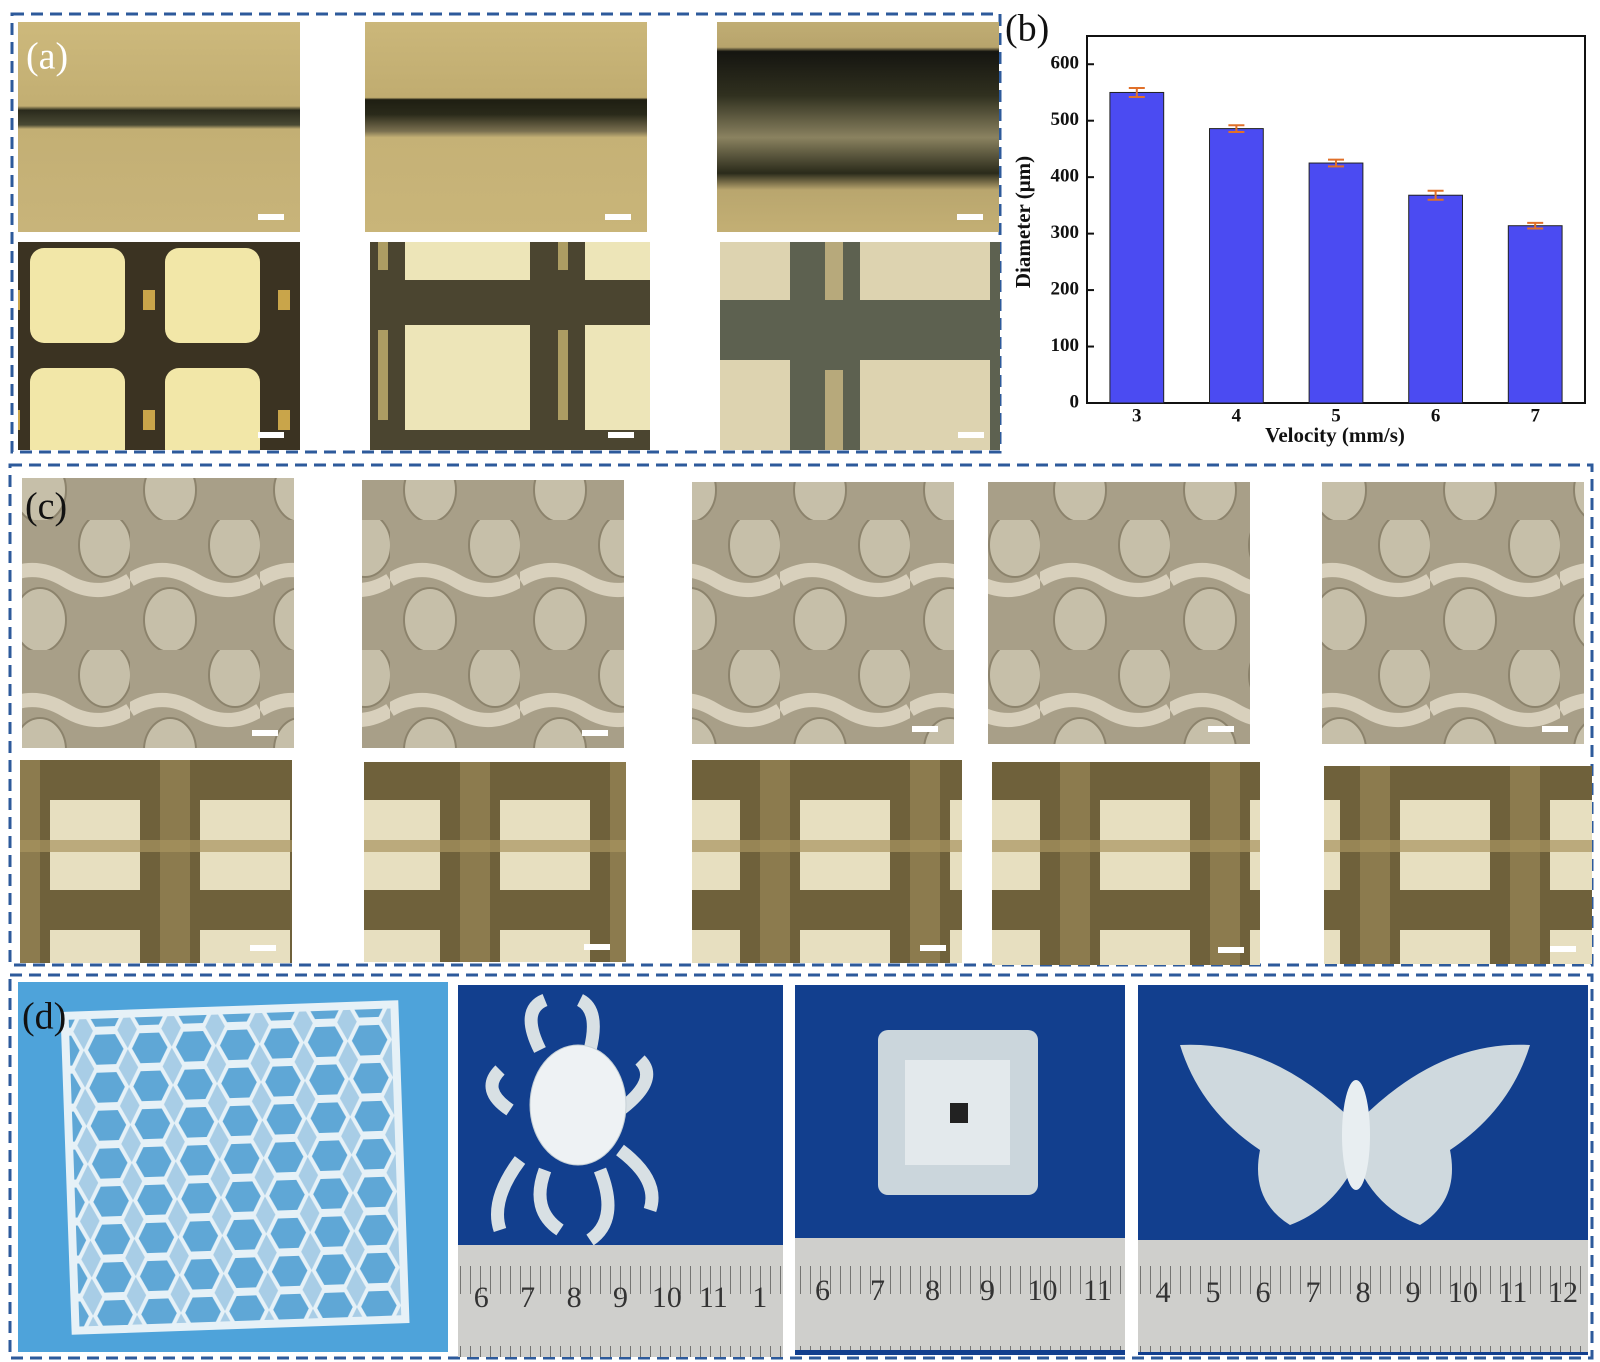  I want to click on x-tick-label: 6, so click(1436, 415).